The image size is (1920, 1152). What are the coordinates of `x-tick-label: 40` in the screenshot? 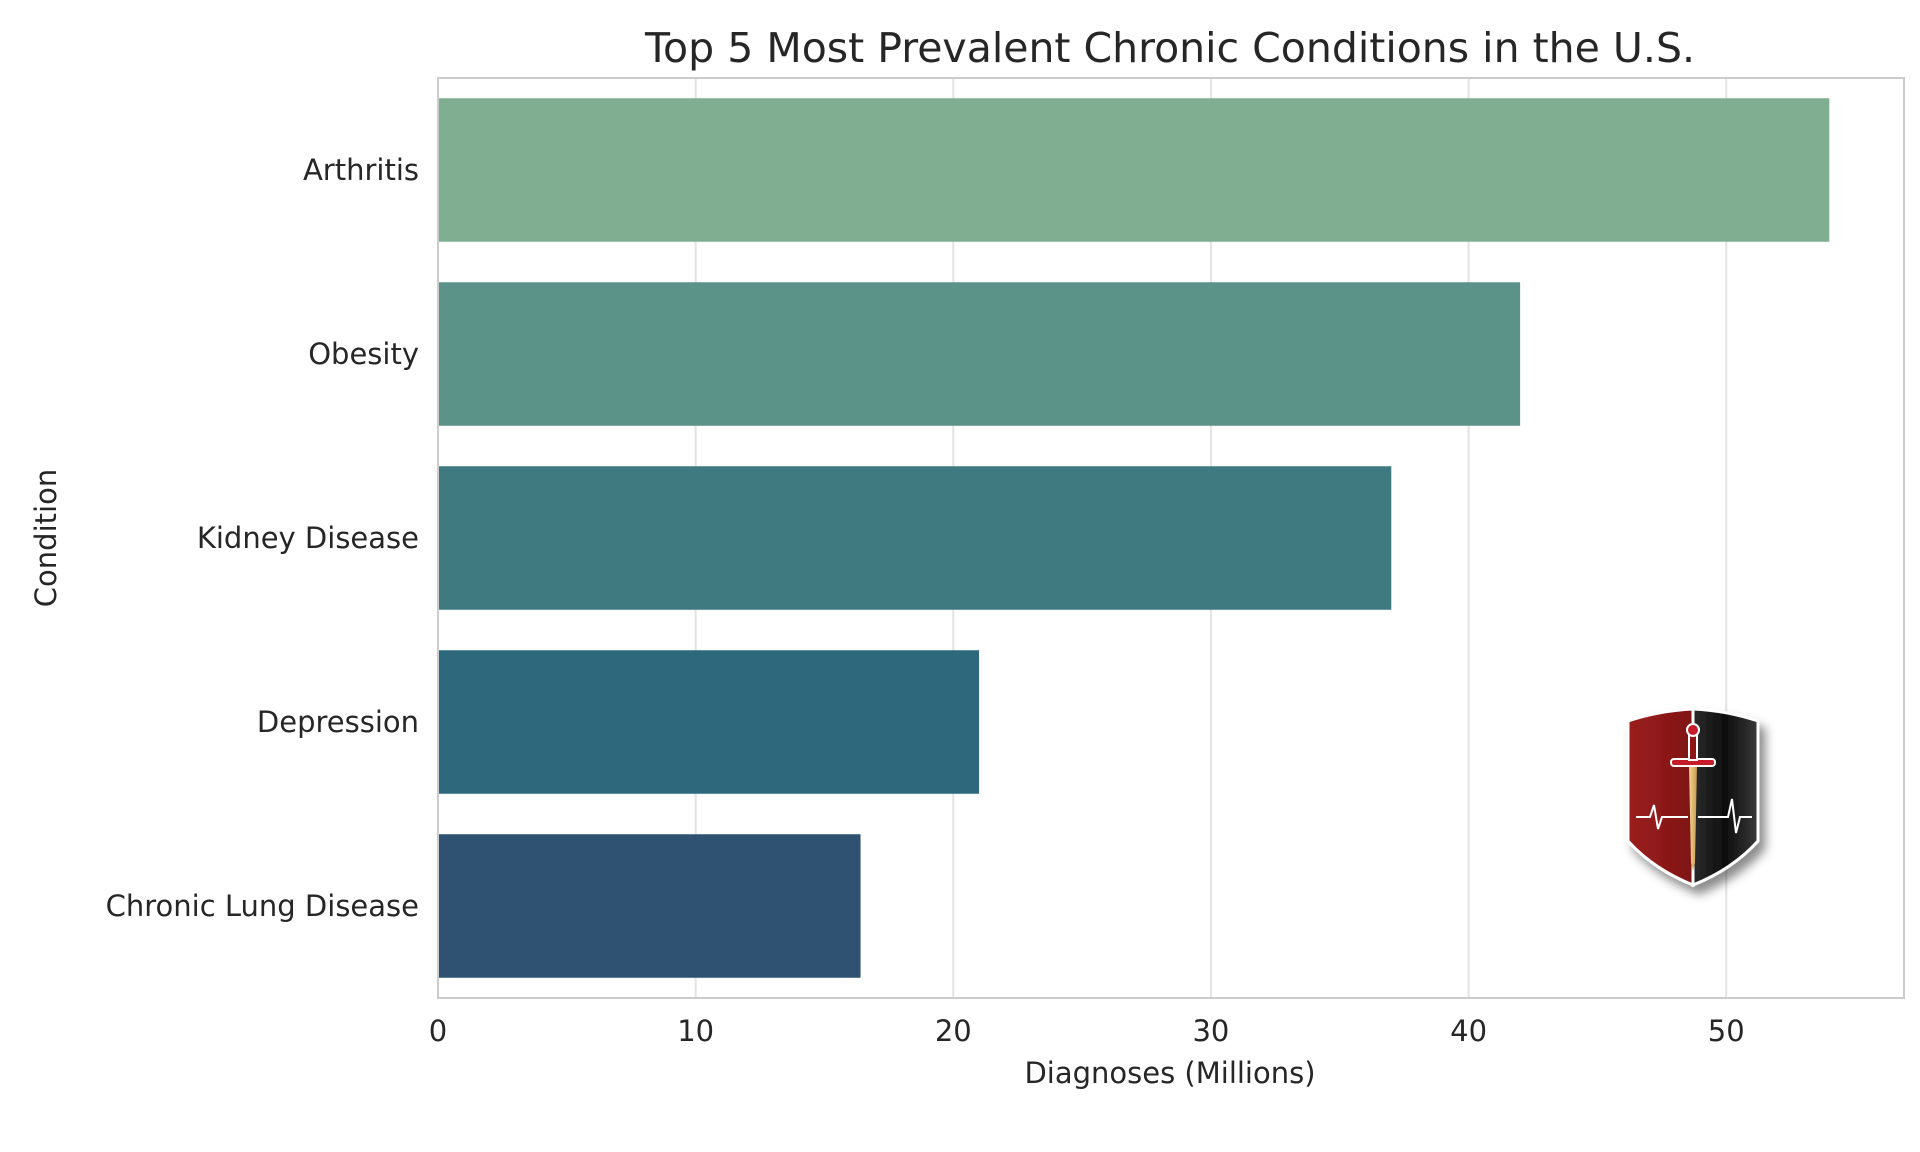 It's located at (1468, 1031).